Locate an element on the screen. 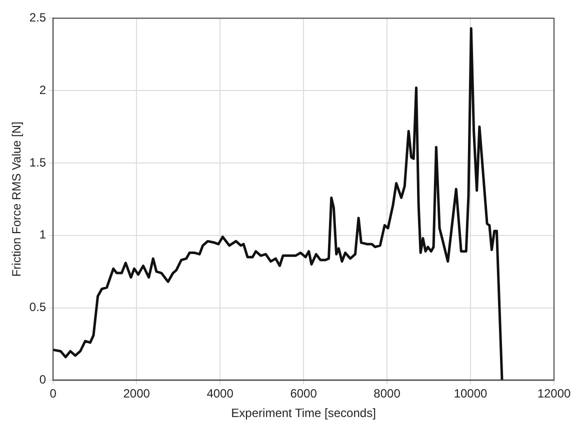  x-tick-label: 4000 is located at coordinates (220, 393).